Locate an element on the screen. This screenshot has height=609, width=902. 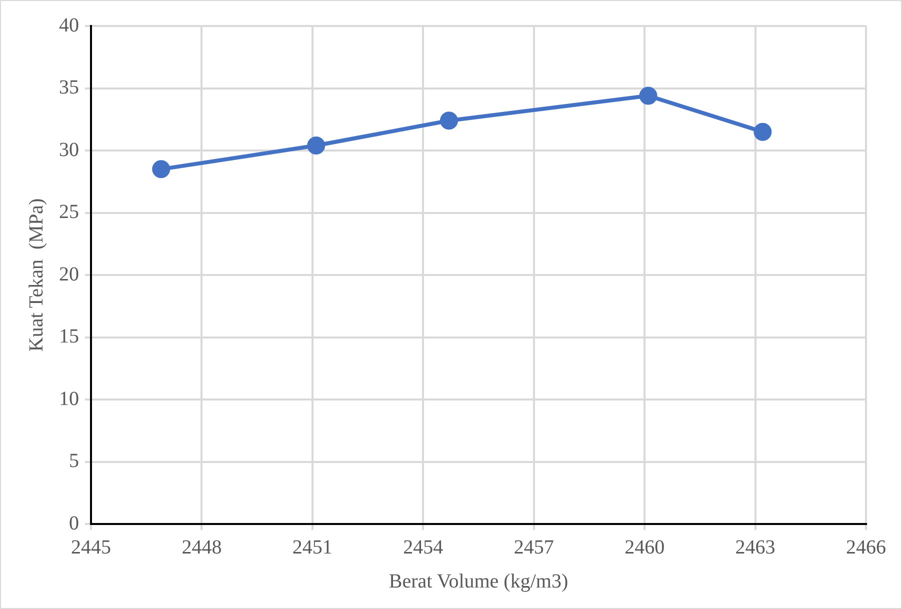
y-tick-label: 20 is located at coordinates (69, 274).